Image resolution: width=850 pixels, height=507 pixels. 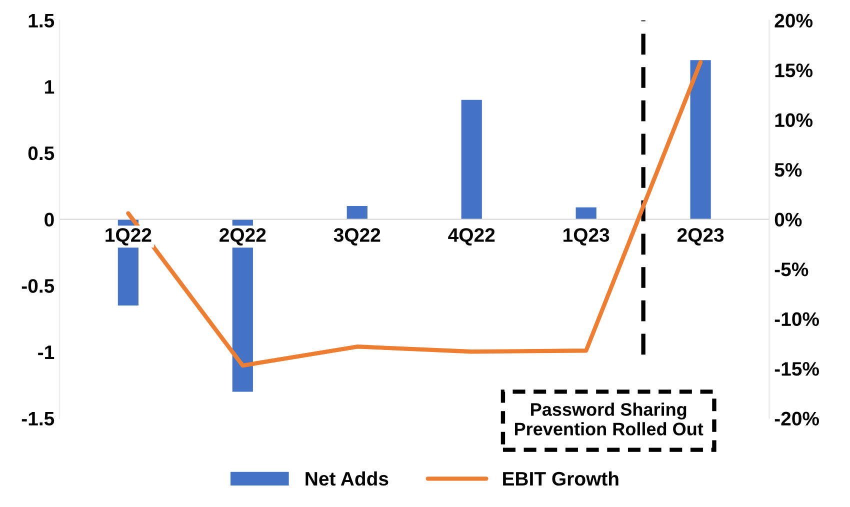 What do you see at coordinates (794, 71) in the screenshot?
I see `y2-tick-label: 15%` at bounding box center [794, 71].